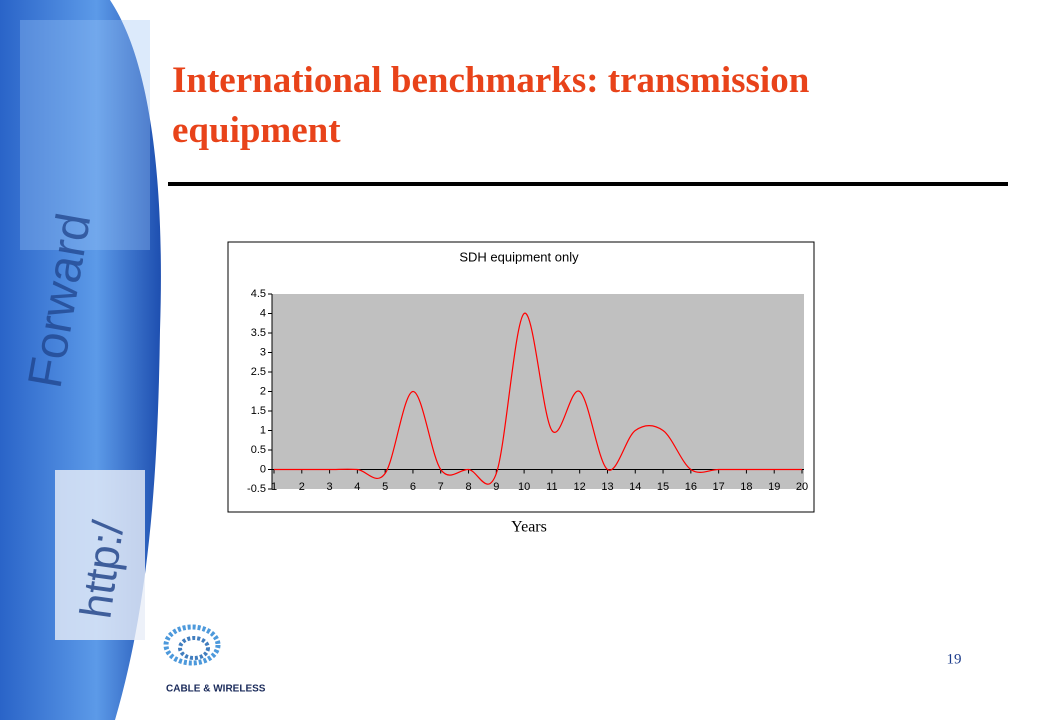  Describe the element at coordinates (524, 487) in the screenshot. I see `x-tick-label: 10` at that location.